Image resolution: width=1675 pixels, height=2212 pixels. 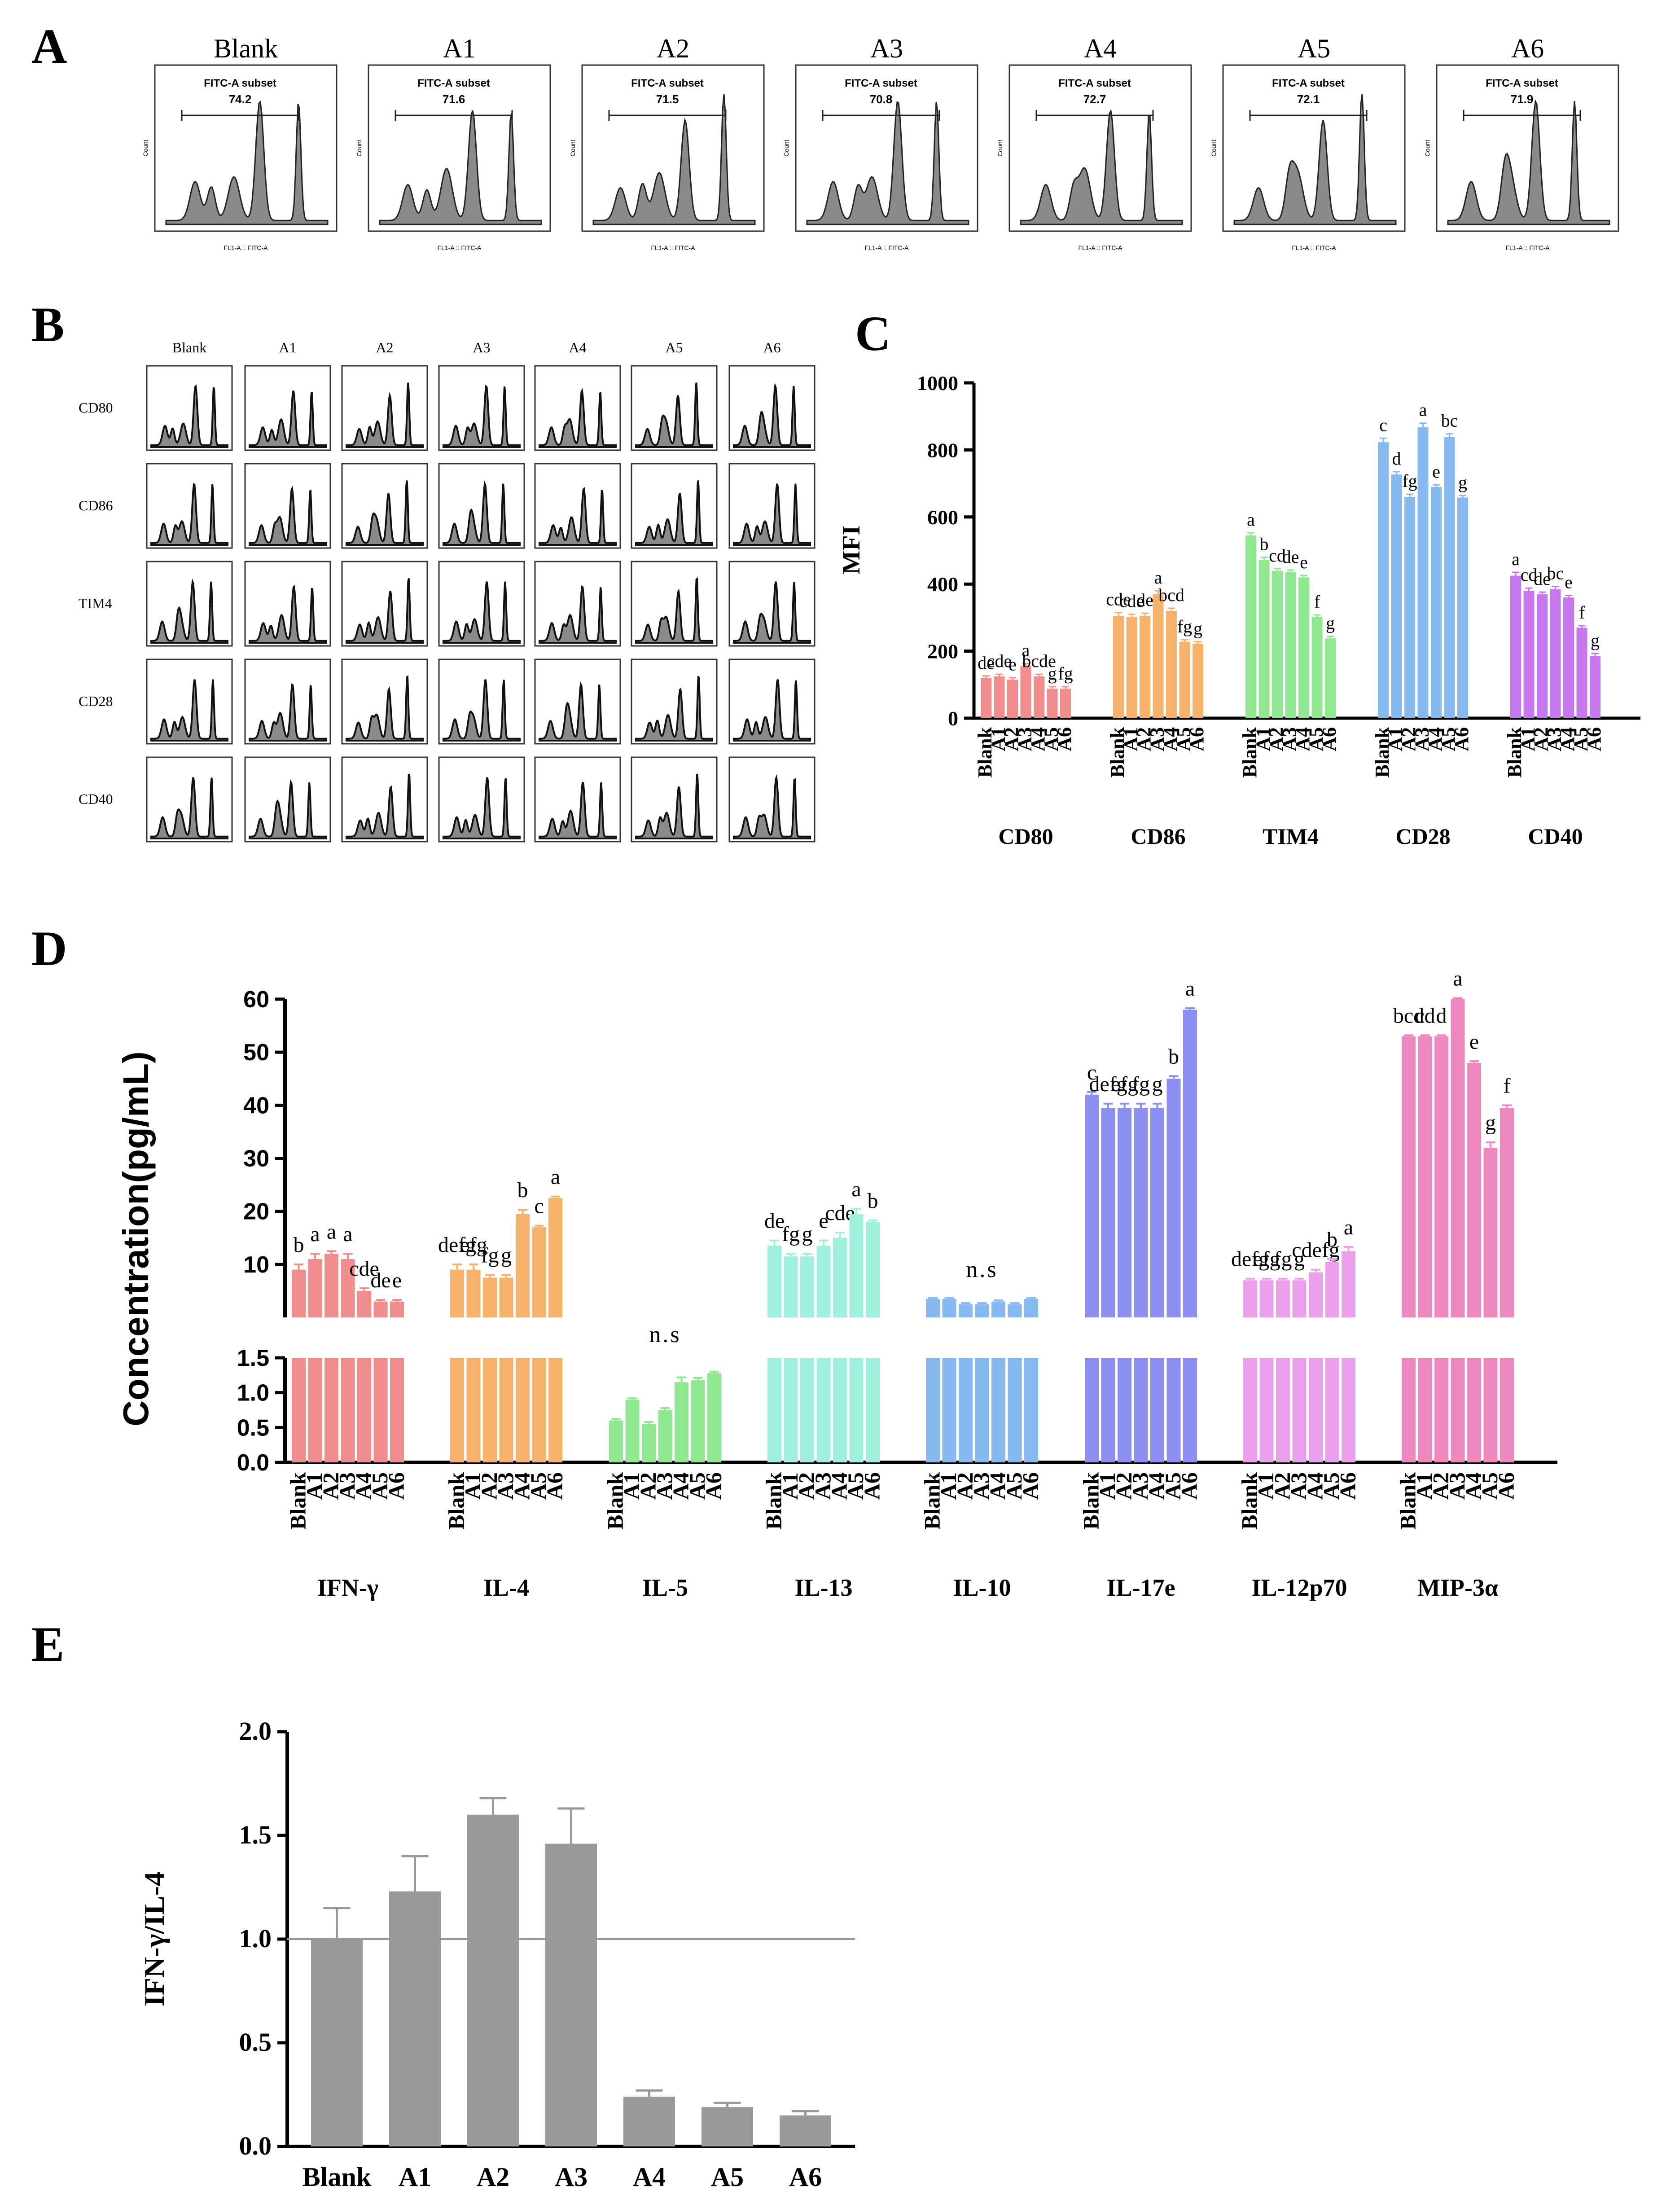 What do you see at coordinates (1170, 739) in the screenshot?
I see `panel-c-category-label: A4` at bounding box center [1170, 739].